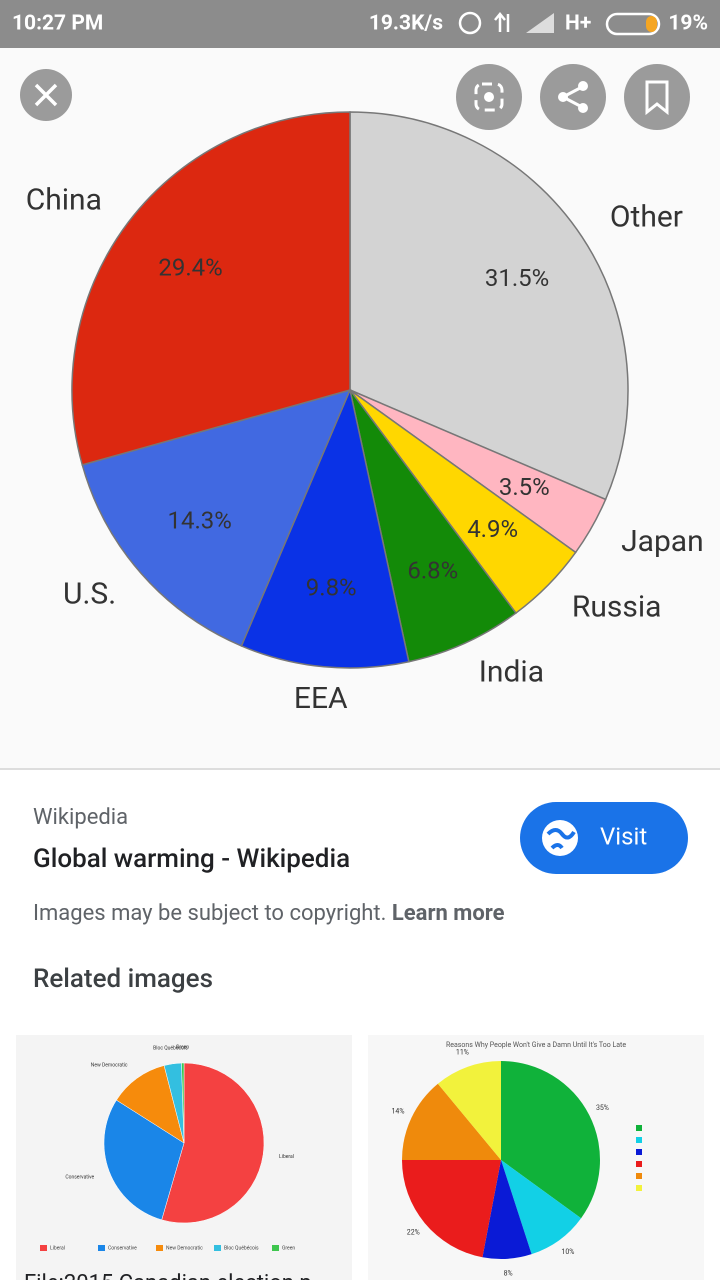 The width and height of the screenshot is (720, 1280). What do you see at coordinates (199, 520) in the screenshot?
I see `value-label: 14.3%` at bounding box center [199, 520].